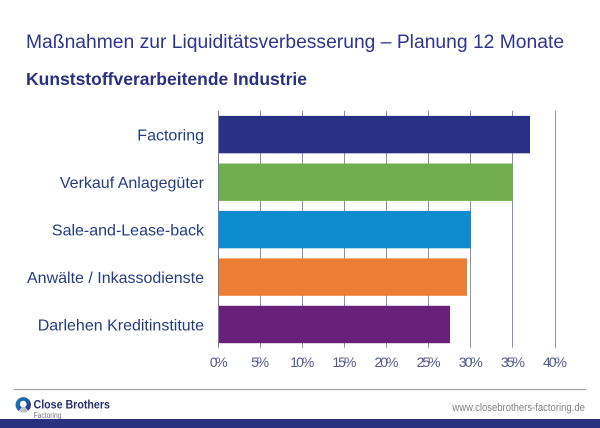 The height and width of the screenshot is (428, 600). What do you see at coordinates (166, 79) in the screenshot?
I see `svg-text:Kunststoffverarbeitende Indust: Kunststoffverarbeitende Industrie` at bounding box center [166, 79].